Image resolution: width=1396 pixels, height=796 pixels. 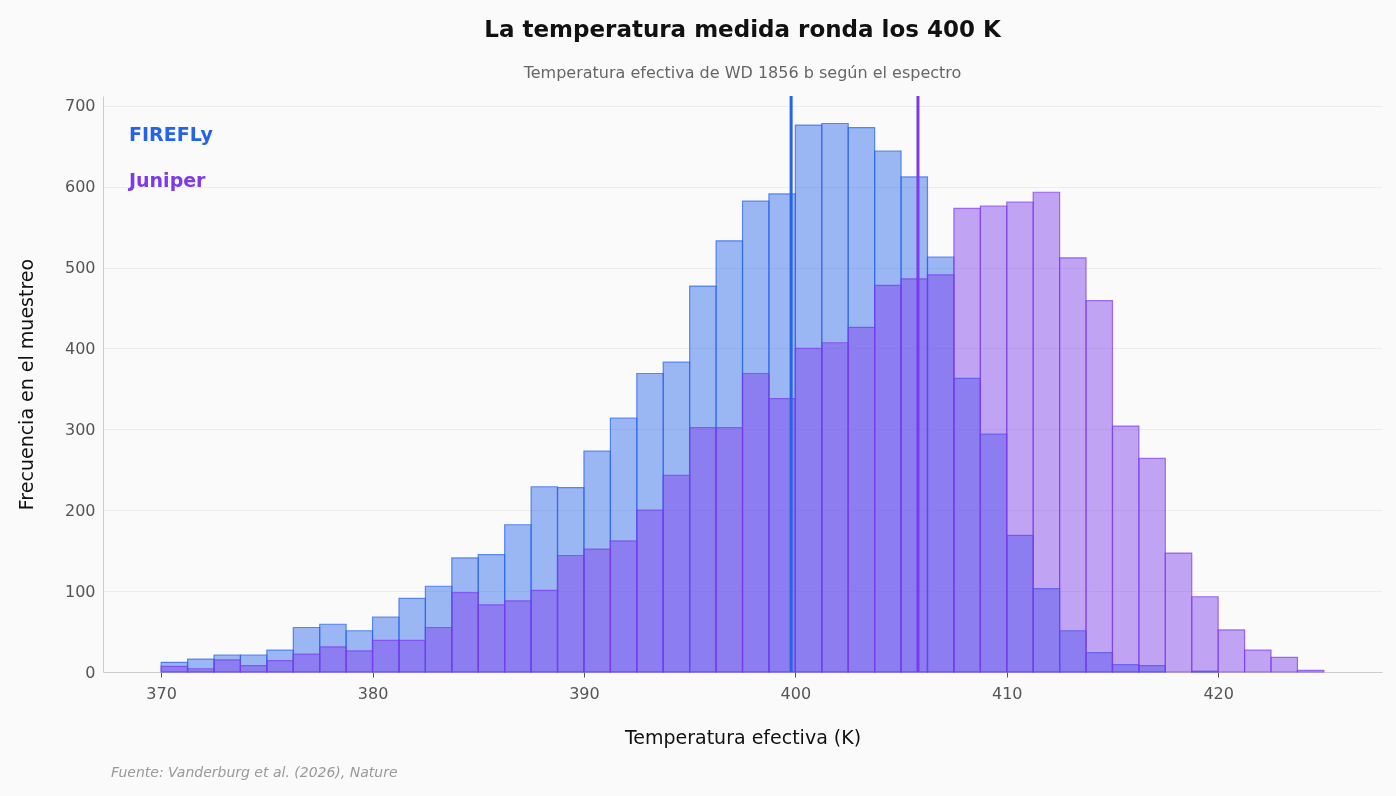 I want to click on chart-title: La temperatura medida ronda los 400 K, so click(x=743, y=28).